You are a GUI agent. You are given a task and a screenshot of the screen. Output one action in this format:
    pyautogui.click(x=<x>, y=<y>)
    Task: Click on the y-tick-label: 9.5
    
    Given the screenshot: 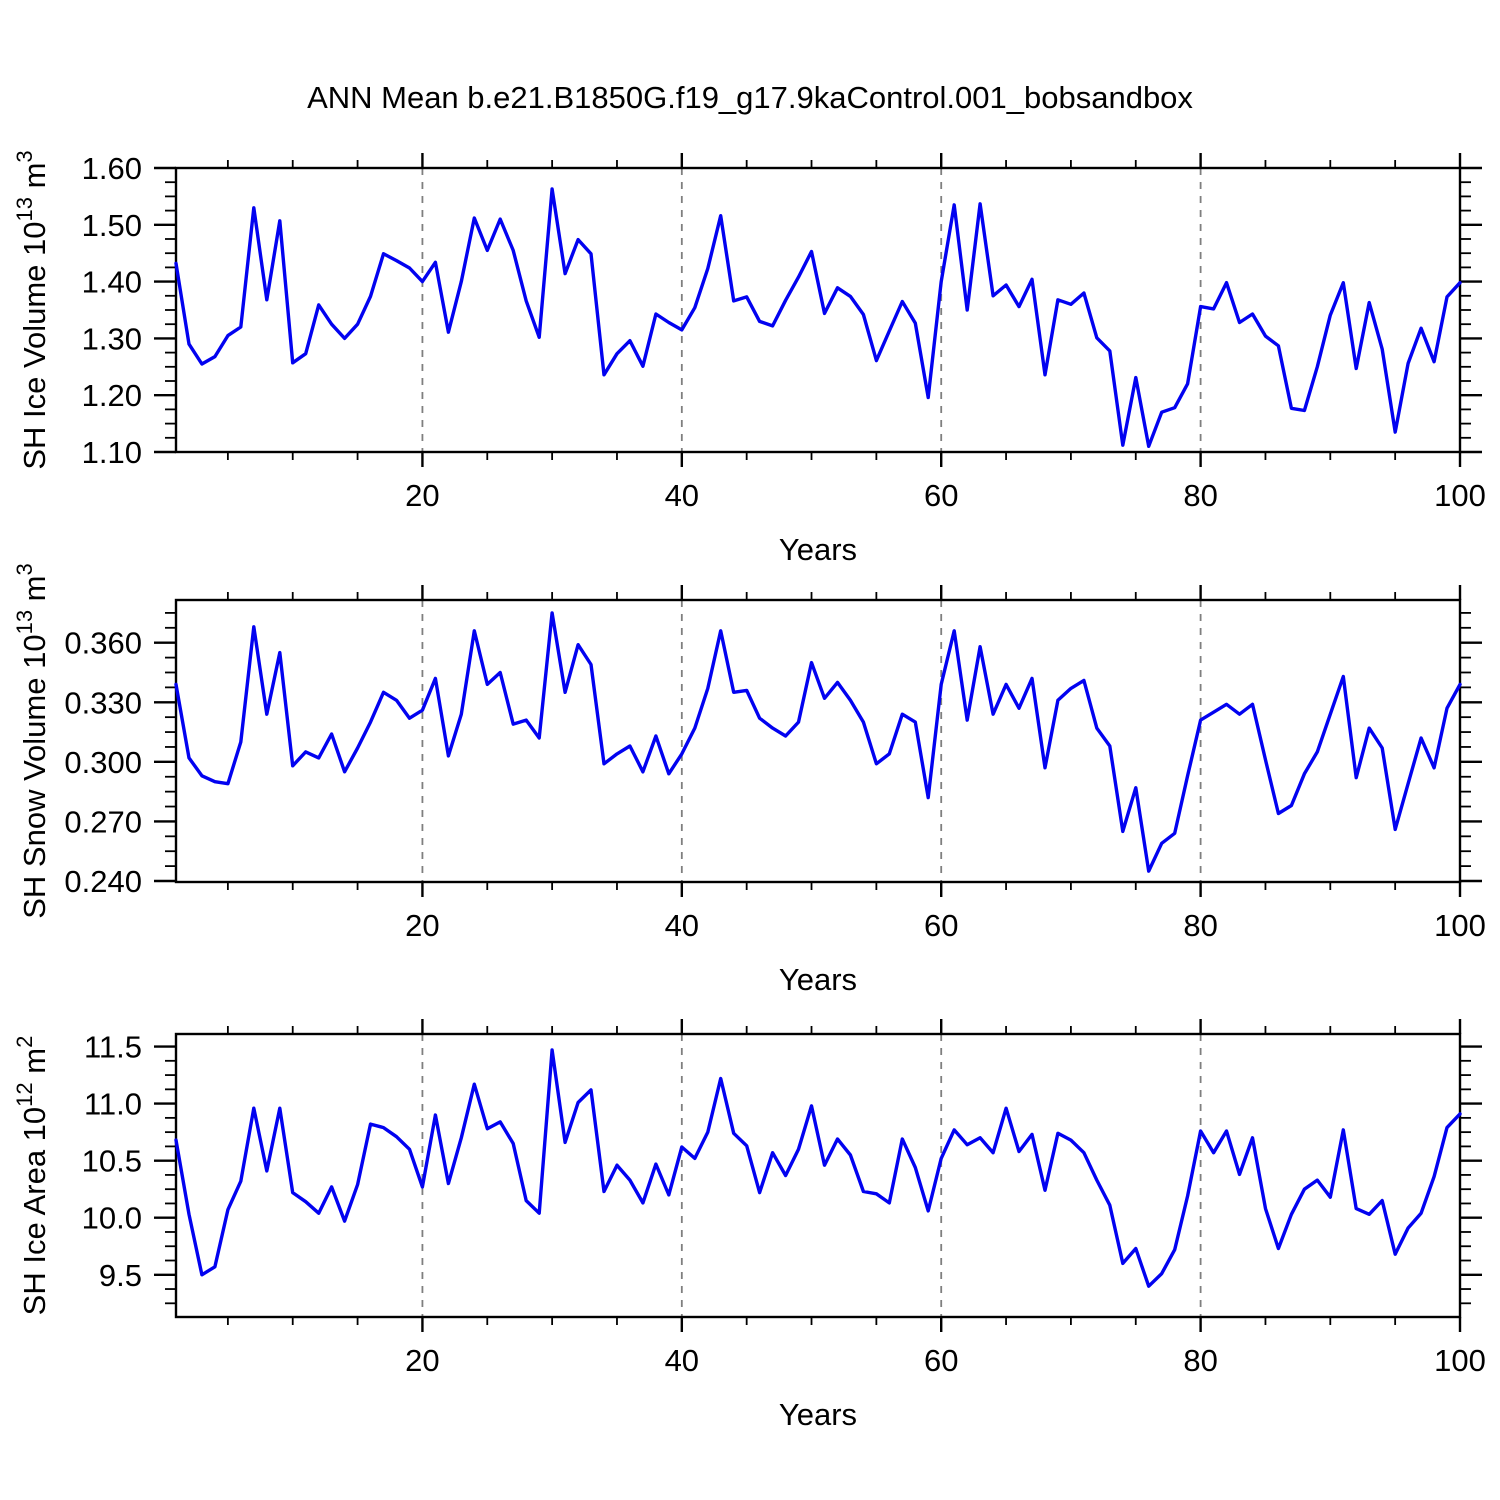 What is the action you would take?
    pyautogui.click(x=120, y=1275)
    